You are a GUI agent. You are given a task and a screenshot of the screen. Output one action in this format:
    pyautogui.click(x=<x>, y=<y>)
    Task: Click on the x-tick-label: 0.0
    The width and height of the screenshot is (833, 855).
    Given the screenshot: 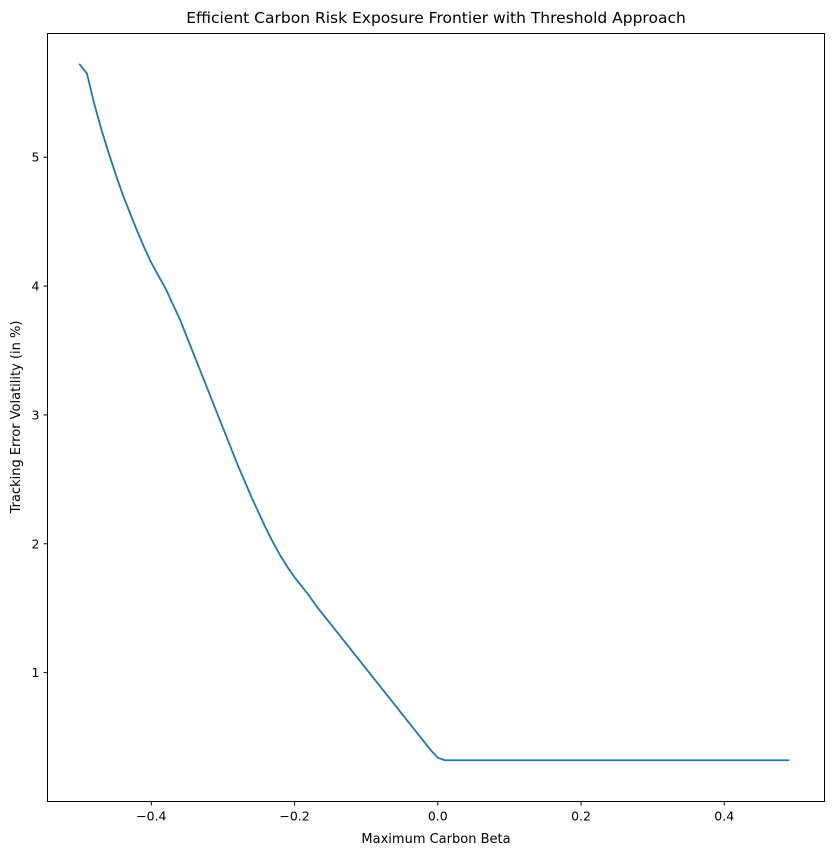 What is the action you would take?
    pyautogui.click(x=438, y=816)
    